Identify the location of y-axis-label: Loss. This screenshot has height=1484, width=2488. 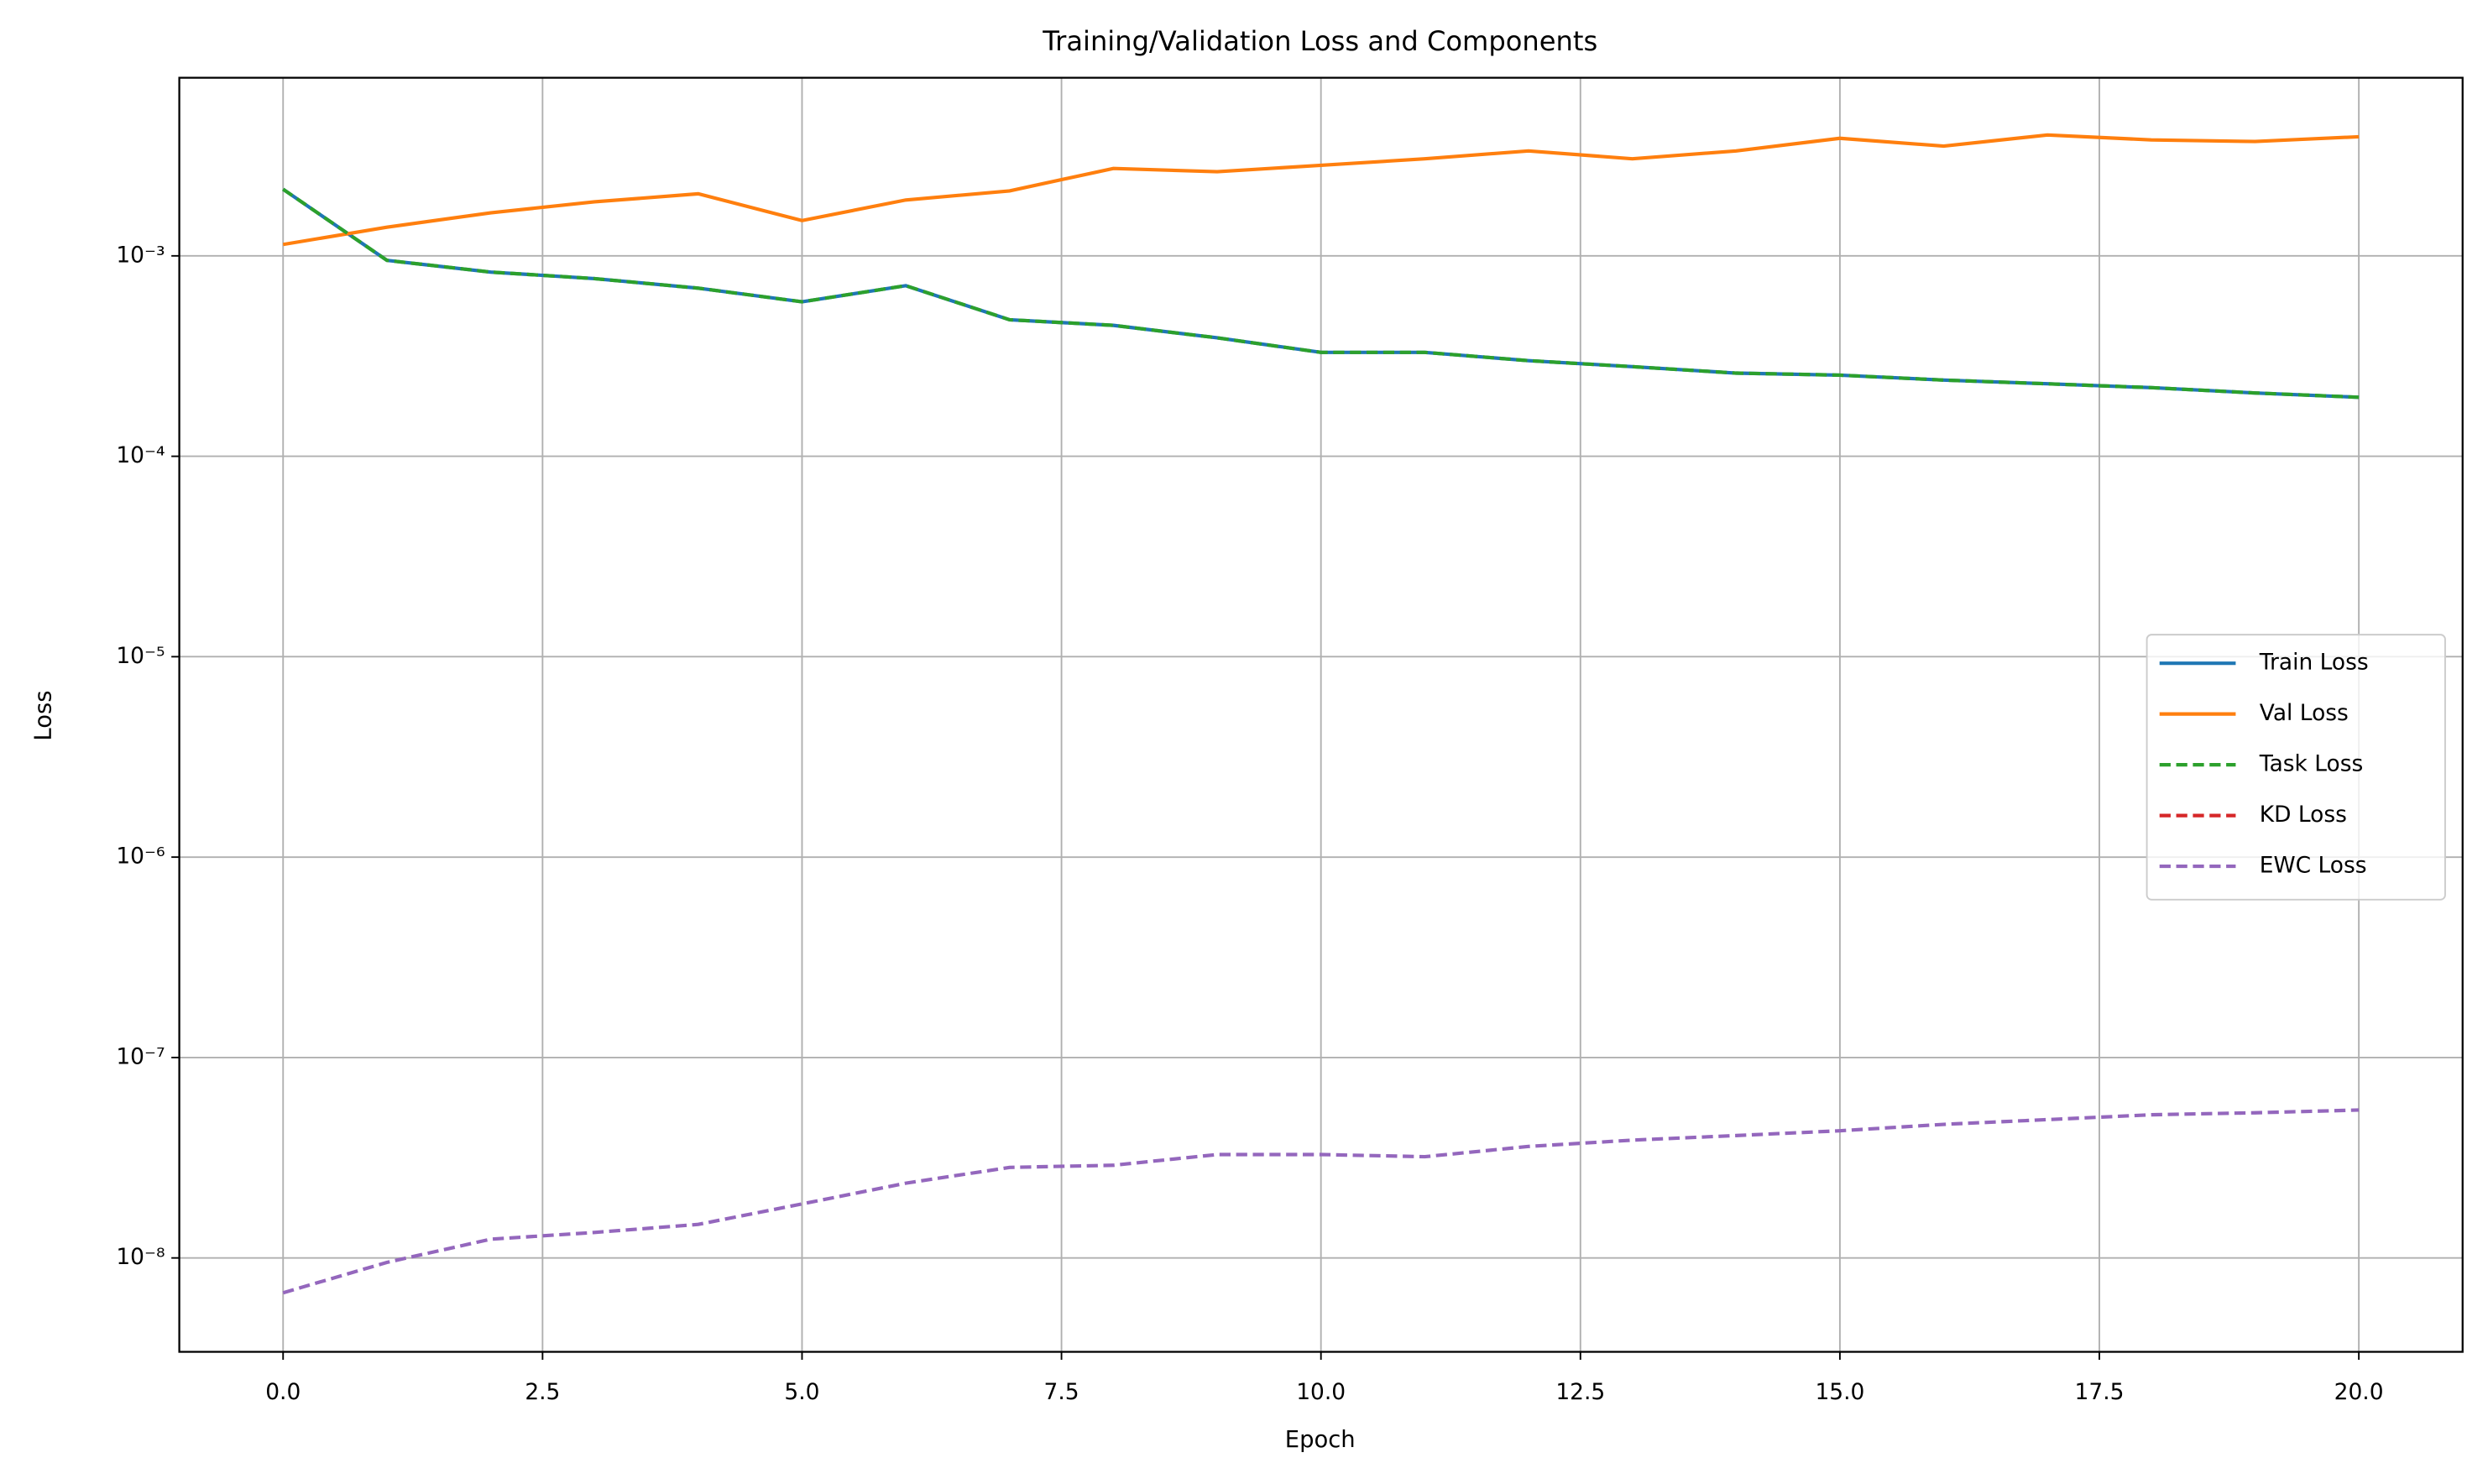
(43, 715).